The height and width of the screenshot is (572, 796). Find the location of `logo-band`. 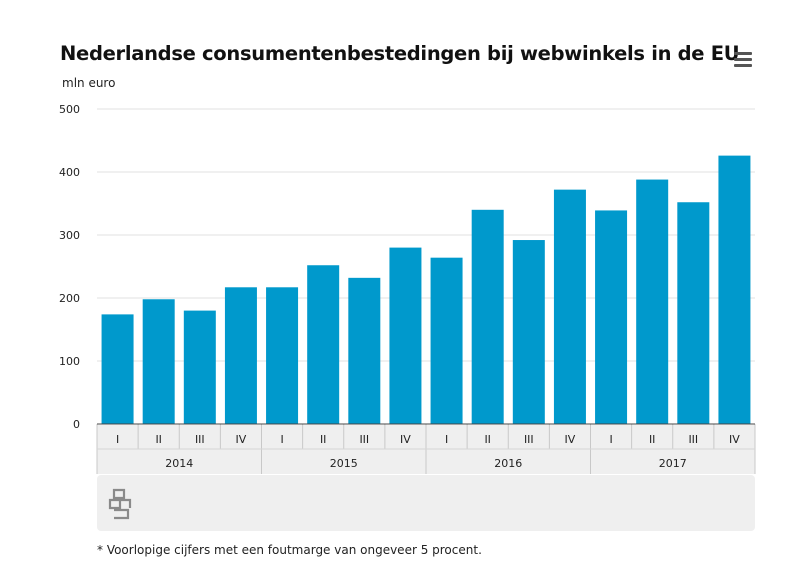

logo-band is located at coordinates (426, 503).